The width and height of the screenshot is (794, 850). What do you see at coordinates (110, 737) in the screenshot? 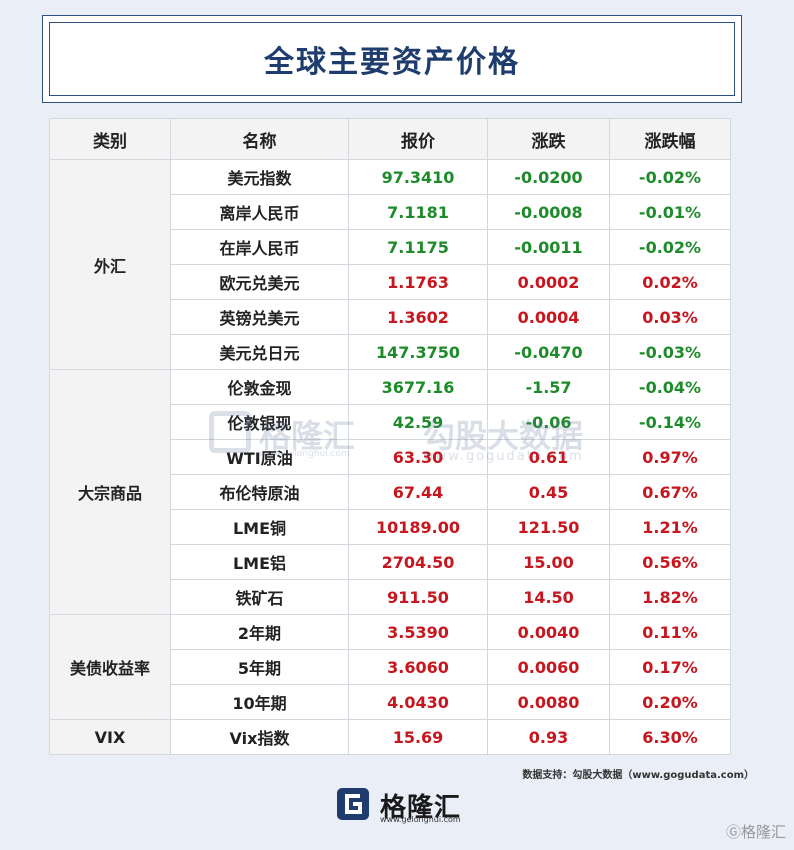
I see `category-cell: VIX` at bounding box center [110, 737].